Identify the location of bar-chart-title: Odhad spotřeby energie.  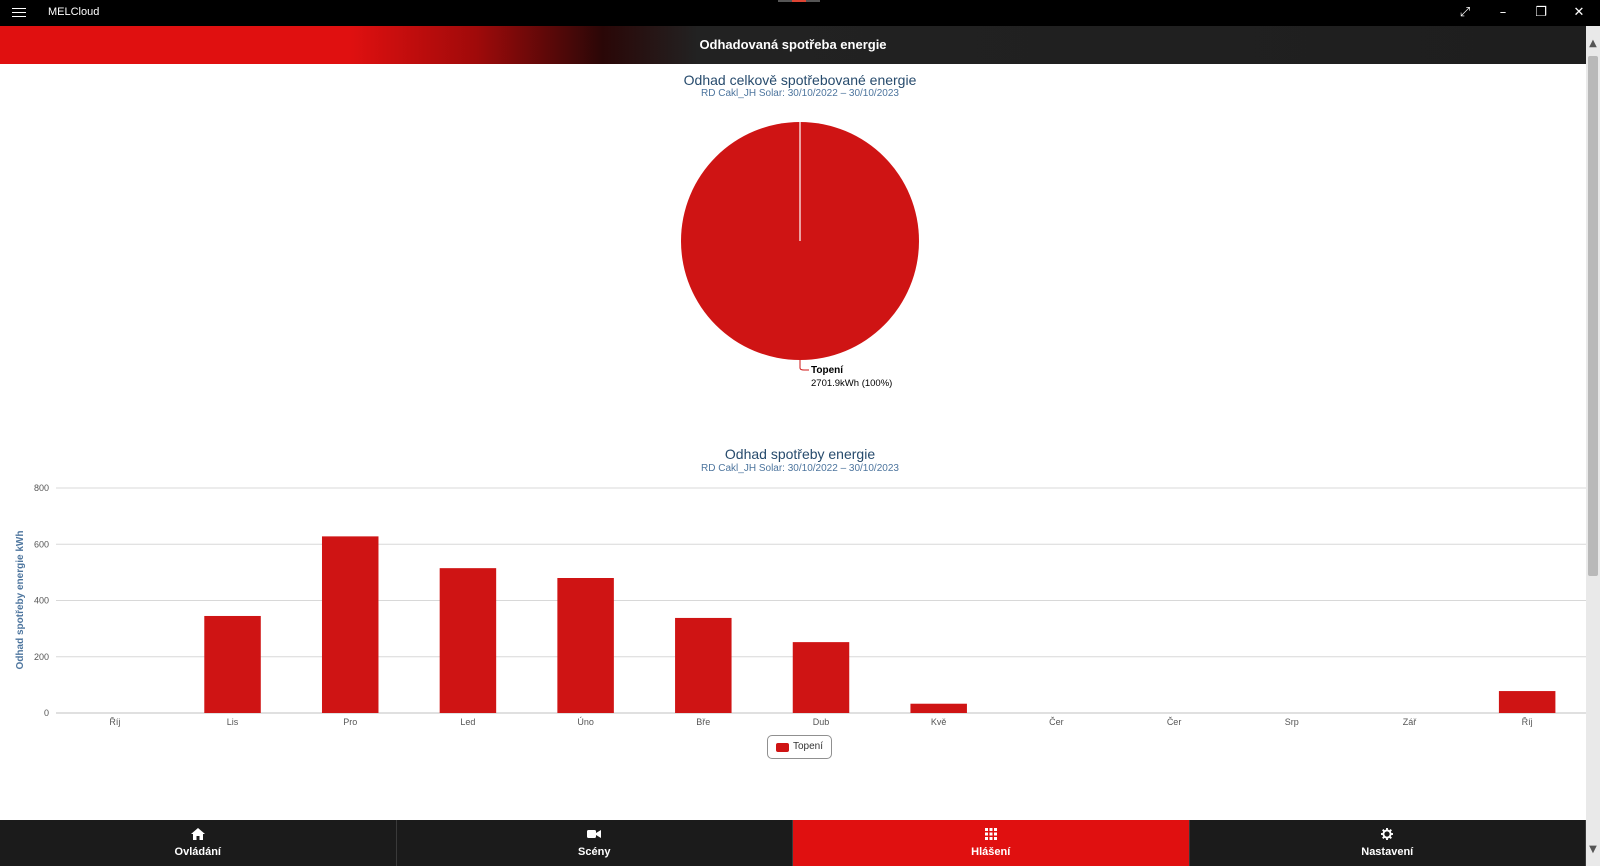
(800, 454).